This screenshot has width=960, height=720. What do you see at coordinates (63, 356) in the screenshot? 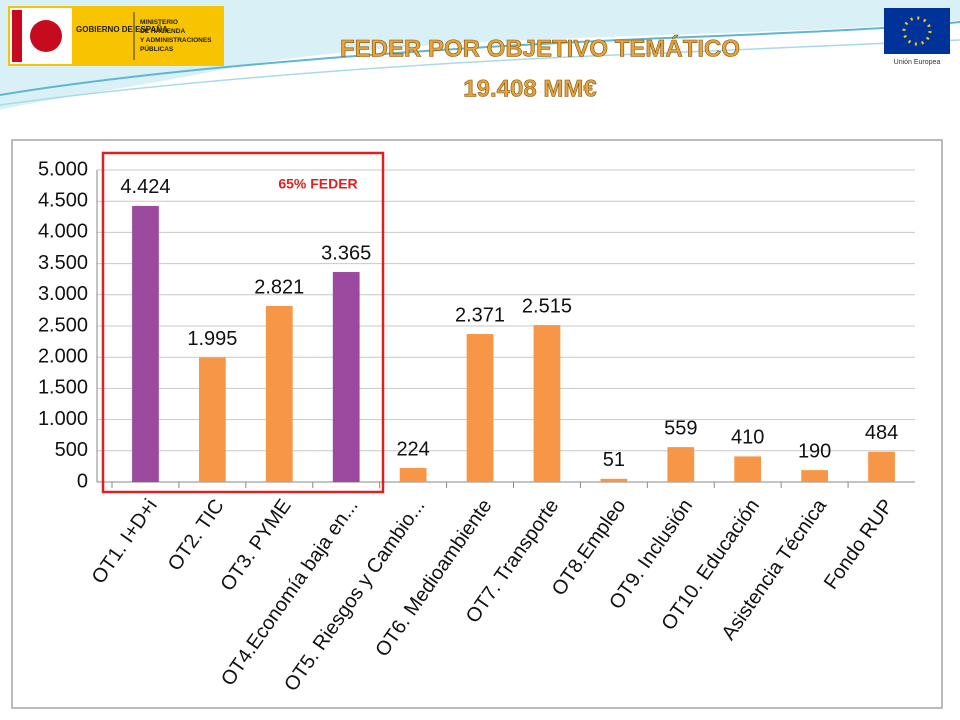
I see `y-tick-label: 2.000` at bounding box center [63, 356].